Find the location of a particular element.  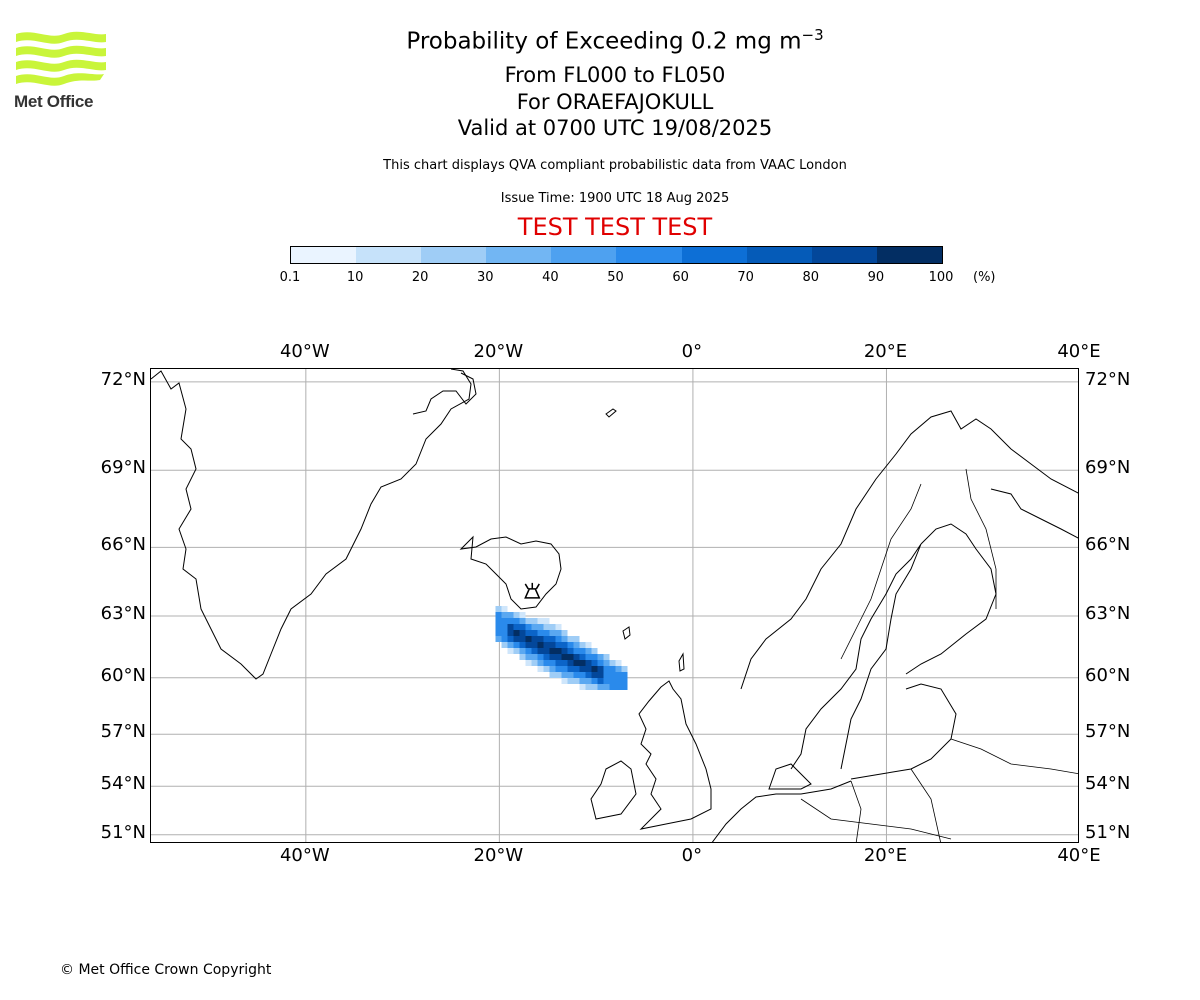

border-norway-sweden is located at coordinates (881, 571).